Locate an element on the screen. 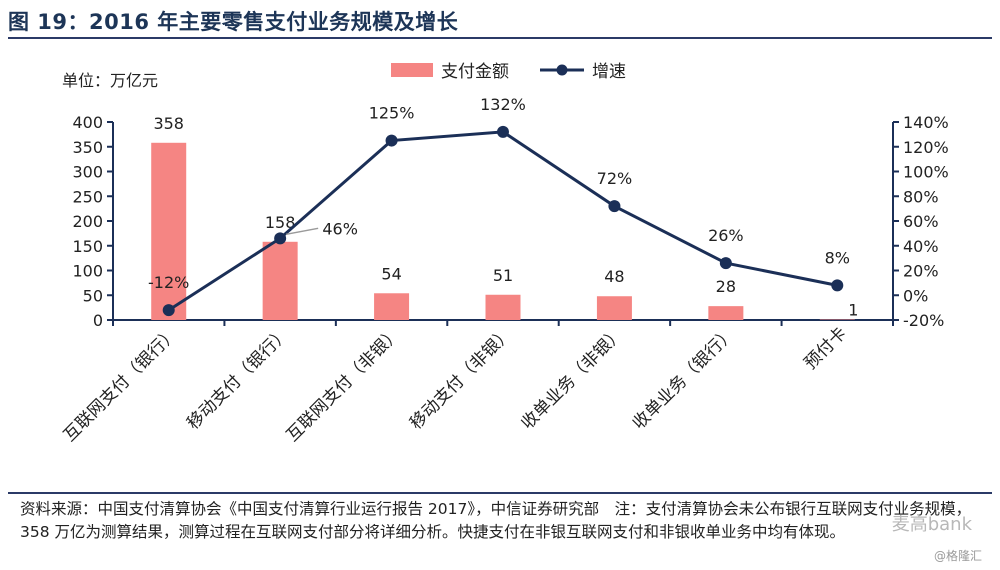  growth-value-label: -12% is located at coordinates (168, 282).